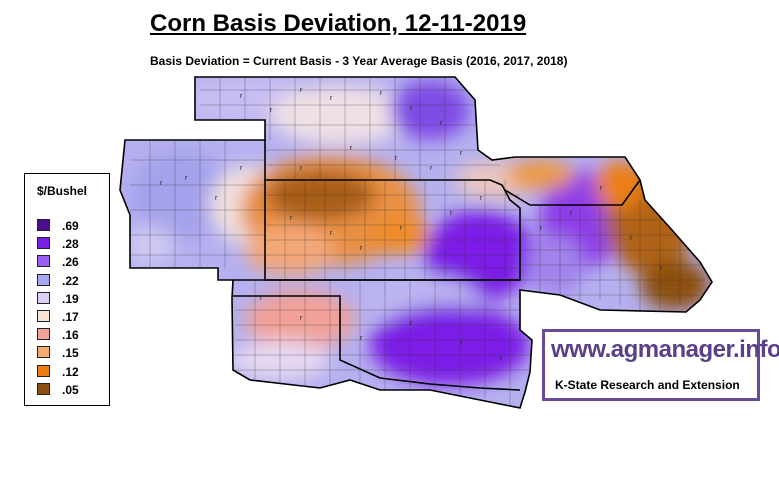  What do you see at coordinates (70, 353) in the screenshot?
I see `legend-label: .15` at bounding box center [70, 353].